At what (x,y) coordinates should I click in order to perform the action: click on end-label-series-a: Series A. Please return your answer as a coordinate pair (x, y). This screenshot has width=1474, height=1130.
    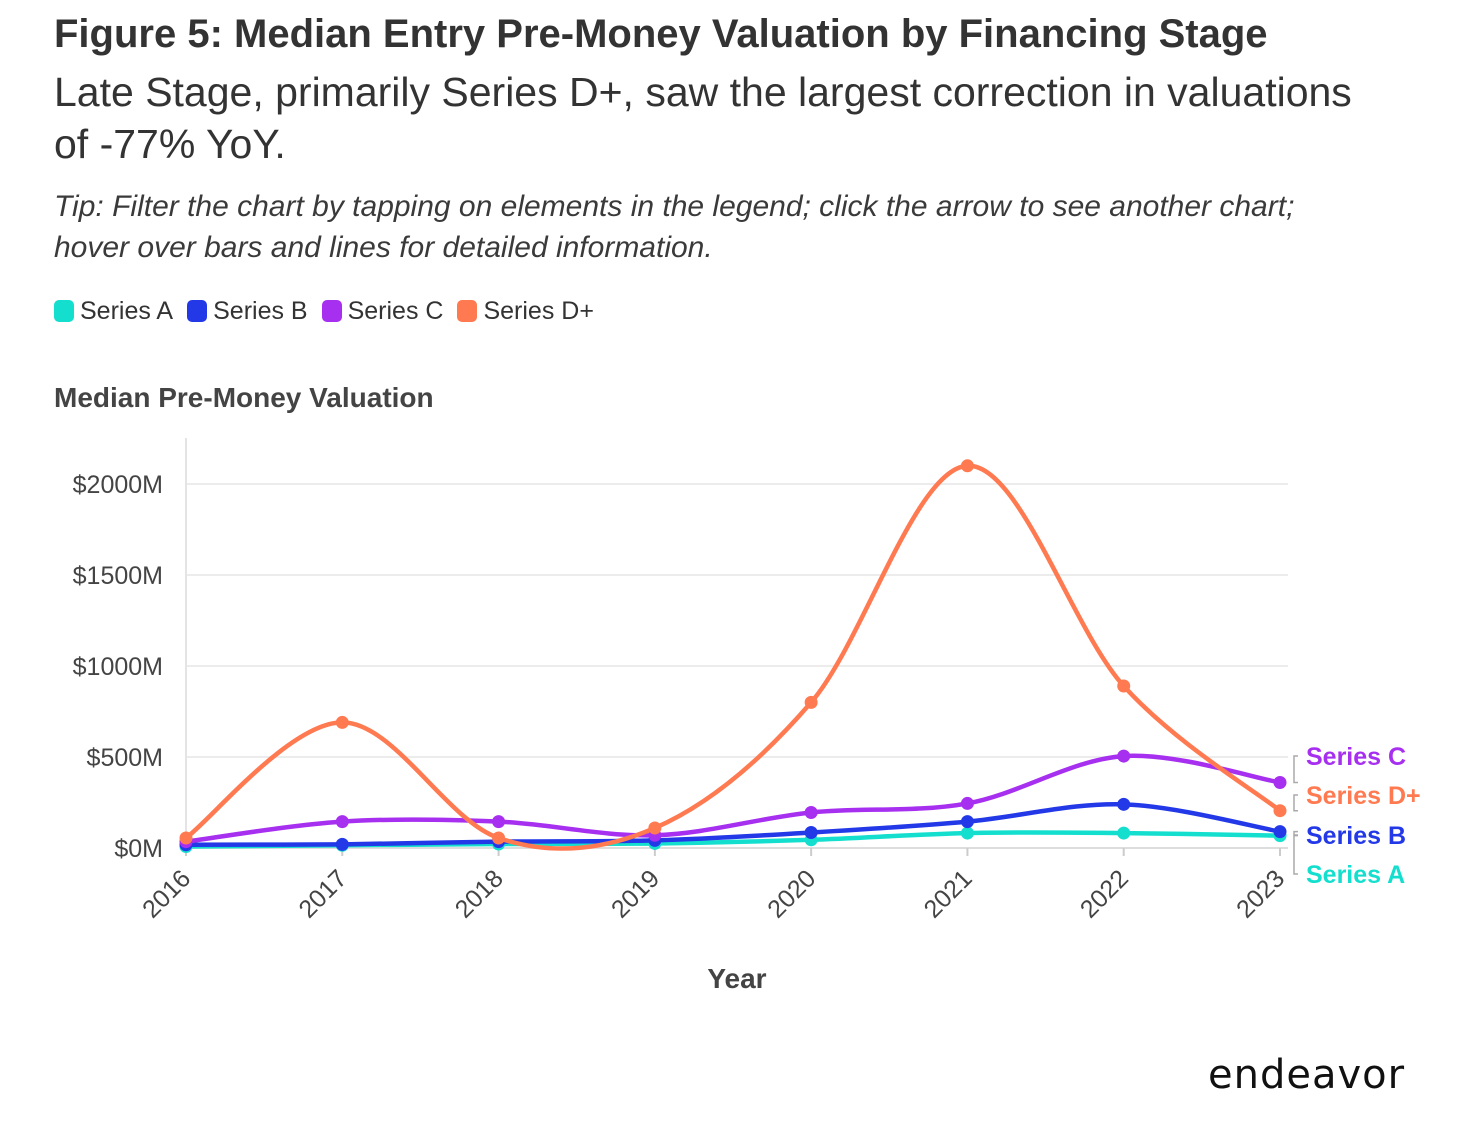
    Looking at the image, I should click on (1355, 875).